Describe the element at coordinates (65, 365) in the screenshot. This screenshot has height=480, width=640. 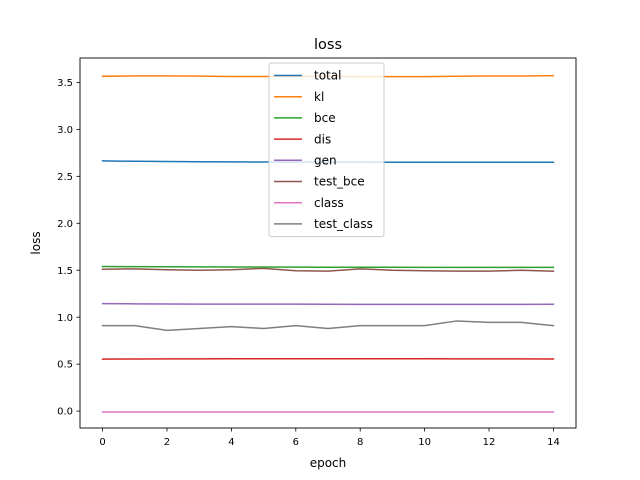
I see `y-tick-label: 0.5` at that location.